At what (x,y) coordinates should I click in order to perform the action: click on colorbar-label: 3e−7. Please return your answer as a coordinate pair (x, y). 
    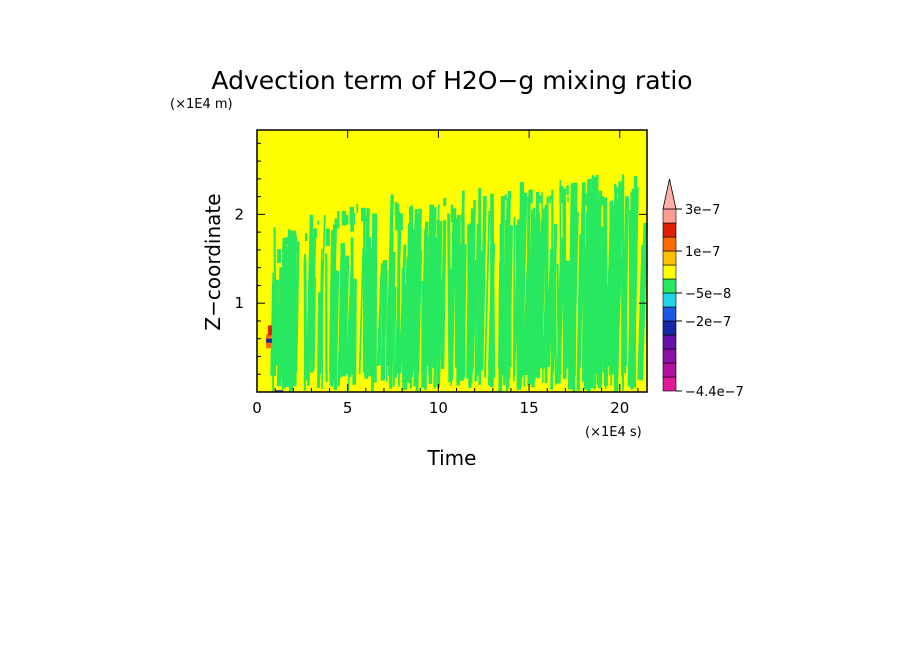
    Looking at the image, I should click on (702, 210).